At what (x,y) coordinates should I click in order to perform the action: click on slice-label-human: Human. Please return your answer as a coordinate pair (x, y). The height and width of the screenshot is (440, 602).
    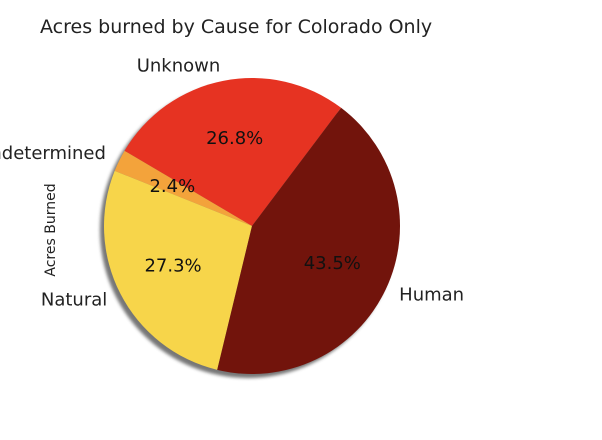
    Looking at the image, I should click on (431, 295).